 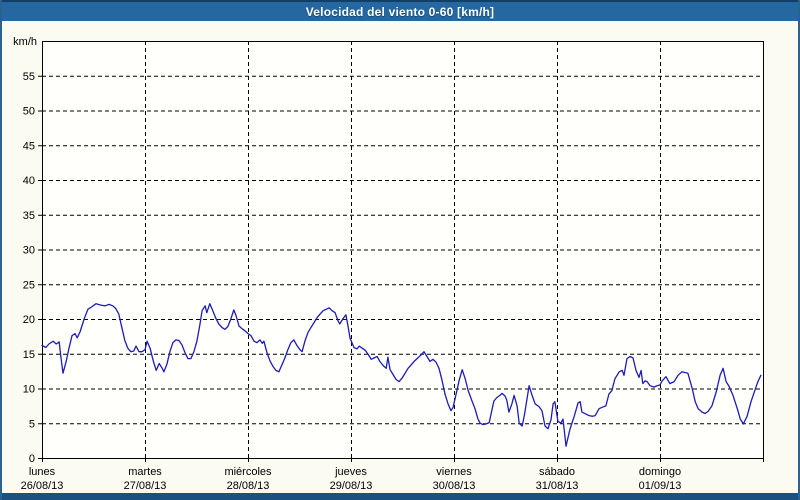 I want to click on y-tick-label: 25, so click(x=29, y=285).